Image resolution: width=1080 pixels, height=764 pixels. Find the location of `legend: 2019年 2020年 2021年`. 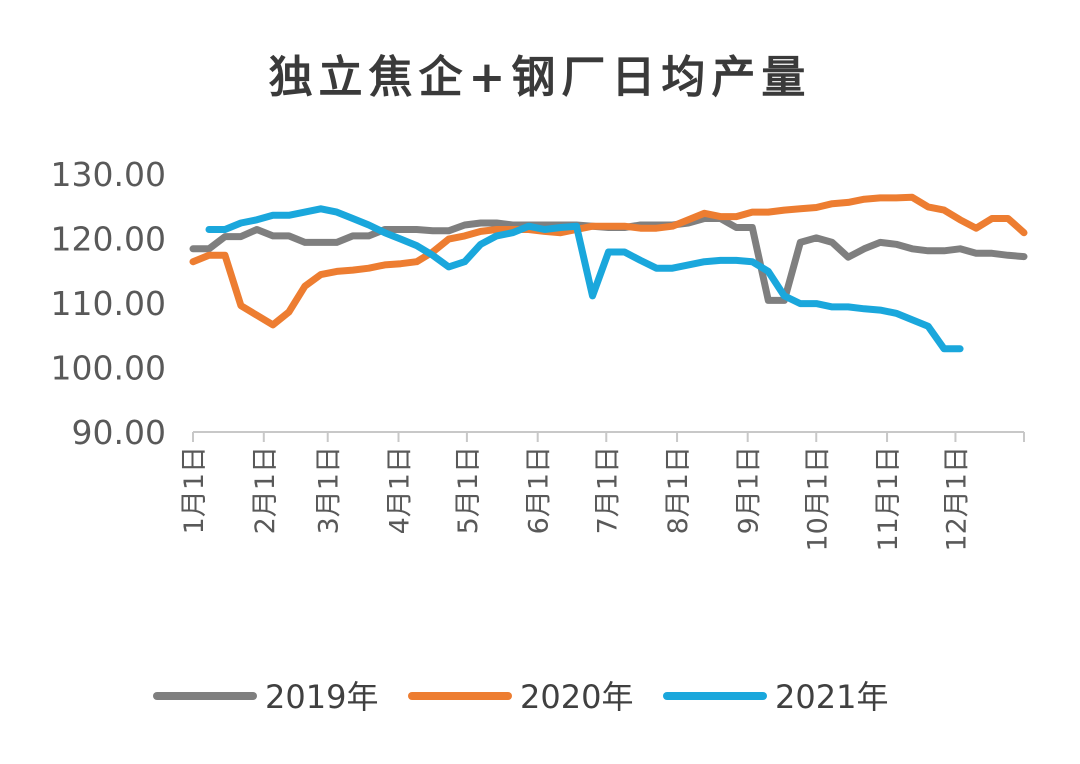

legend: 2019年 2020年 2021年 is located at coordinates (520, 697).